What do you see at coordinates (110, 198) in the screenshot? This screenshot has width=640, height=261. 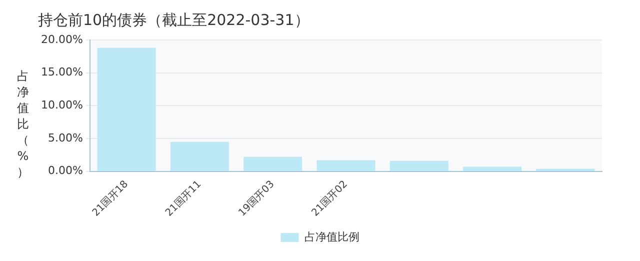 I see `x-tick-label: 21国开18` at bounding box center [110, 198].